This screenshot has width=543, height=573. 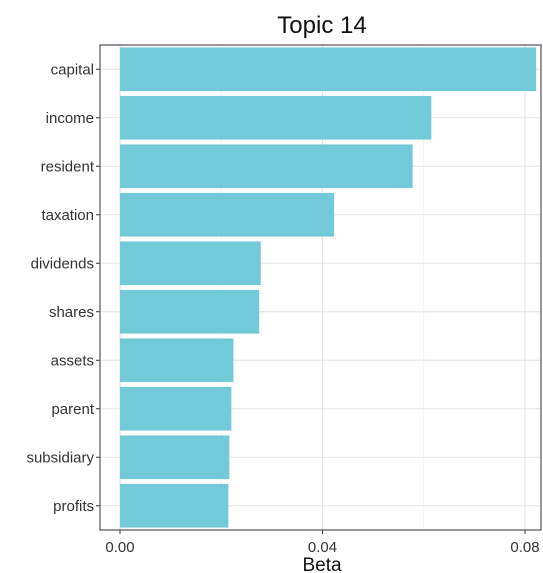 I want to click on y-tick-label: assets, so click(x=72, y=360).